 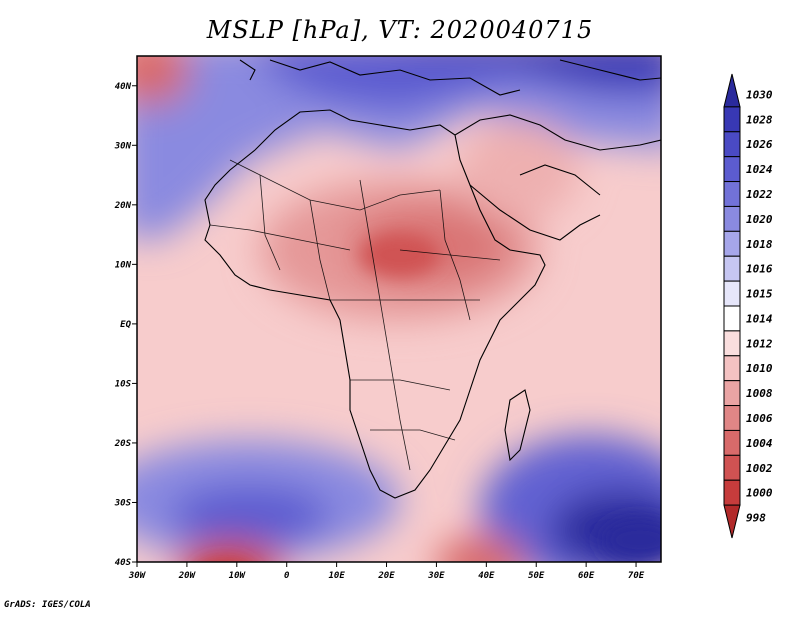 What do you see at coordinates (123, 265) in the screenshot?
I see `y-tick-label: 10N` at bounding box center [123, 265].